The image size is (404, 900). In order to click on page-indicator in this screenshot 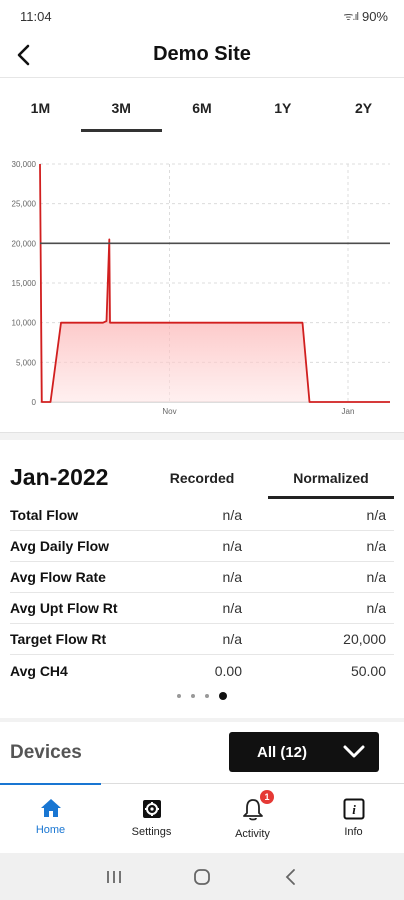, I will do `click(202, 696)`.